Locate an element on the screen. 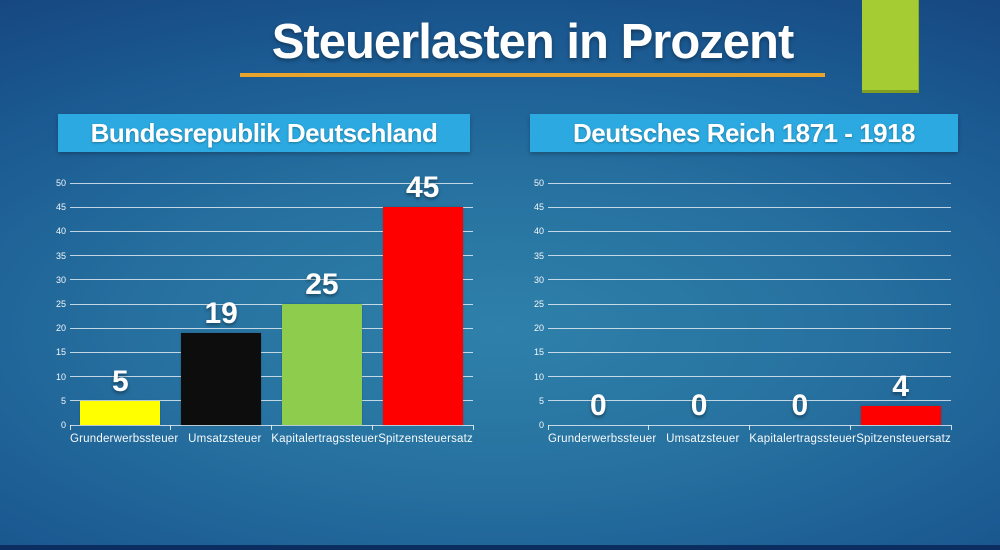 The width and height of the screenshot is (1000, 550). bar-value-label: 4 is located at coordinates (900, 386).